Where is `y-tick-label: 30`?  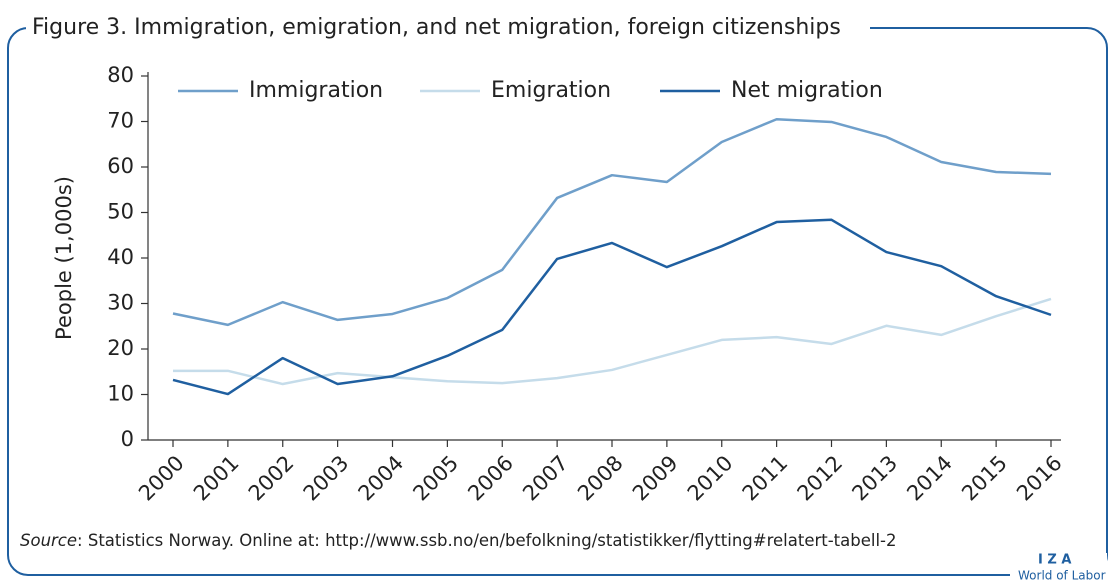 y-tick-label: 30 is located at coordinates (120, 303).